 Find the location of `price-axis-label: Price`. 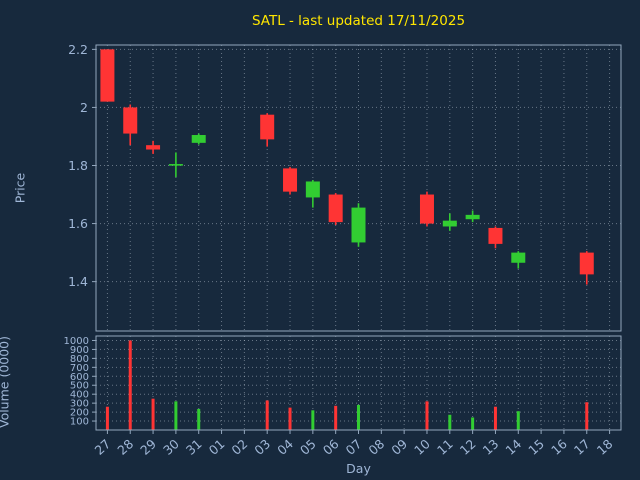

price-axis-label: Price is located at coordinates (20, 188).